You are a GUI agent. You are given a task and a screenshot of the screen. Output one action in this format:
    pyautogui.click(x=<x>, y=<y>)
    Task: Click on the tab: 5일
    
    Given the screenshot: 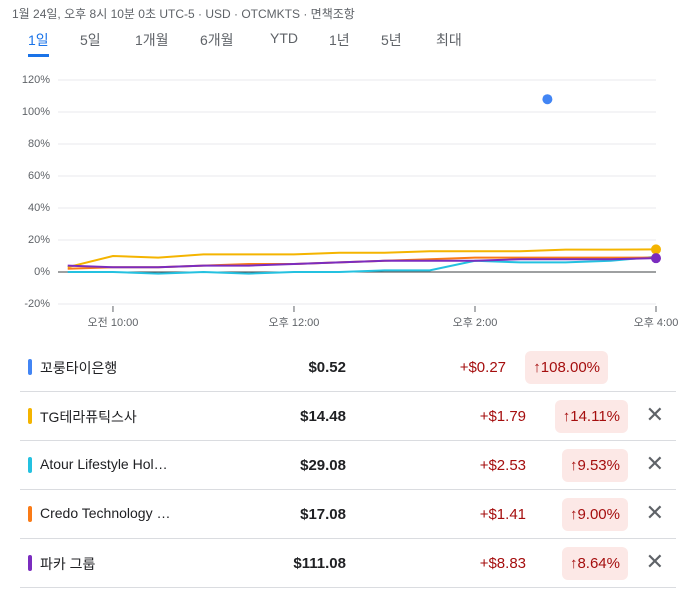 What is the action you would take?
    pyautogui.click(x=90, y=40)
    